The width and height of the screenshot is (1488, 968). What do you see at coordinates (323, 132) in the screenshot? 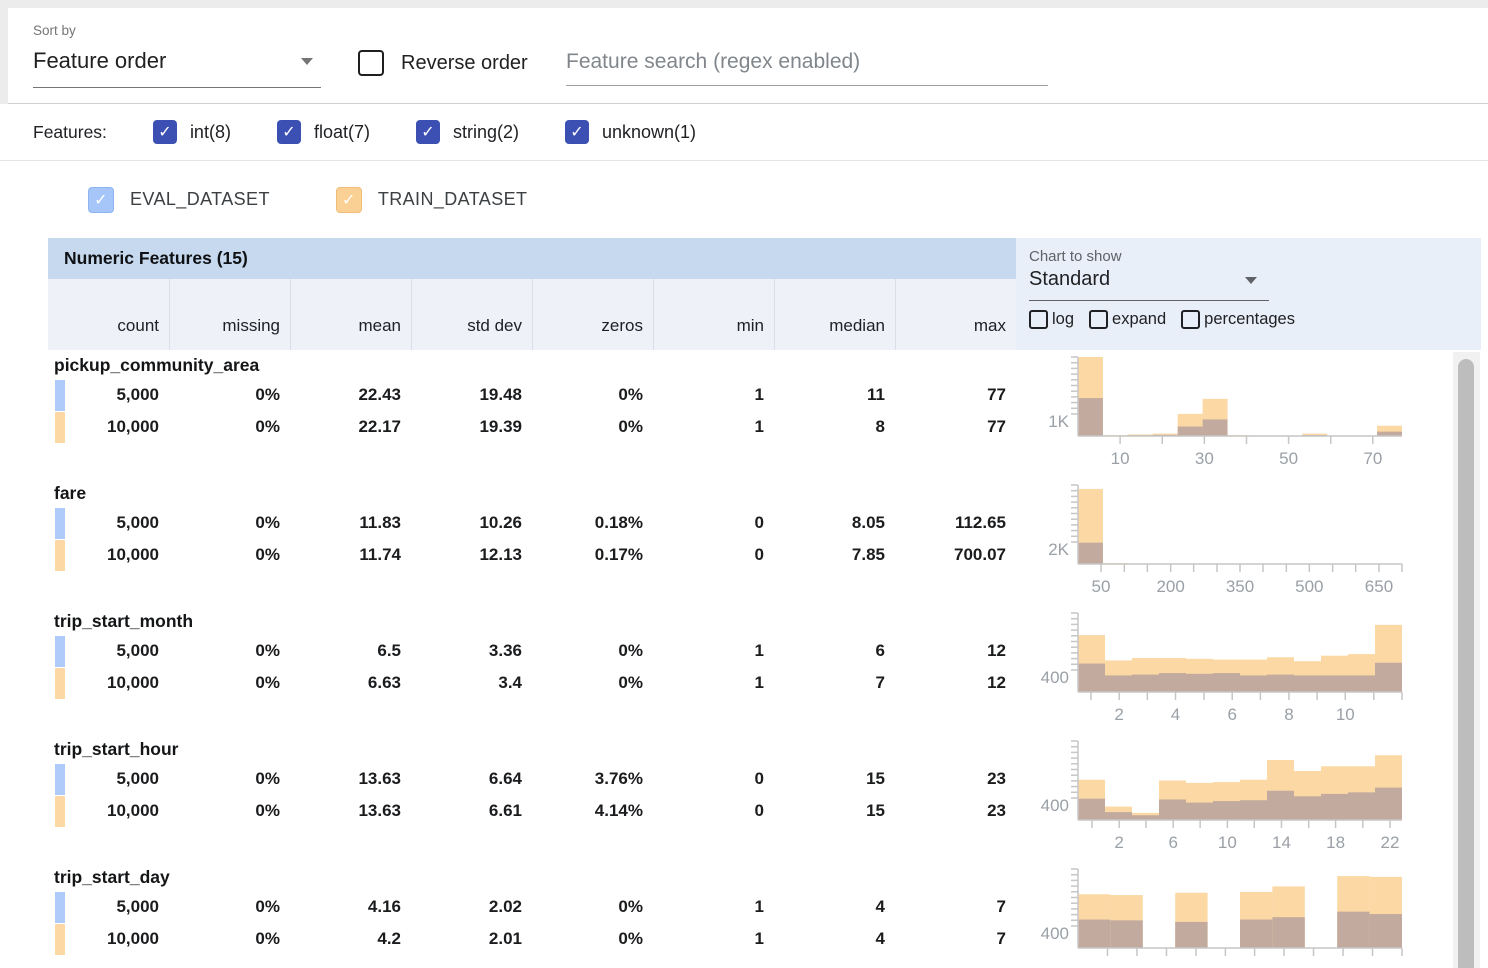
I see `type-filter-float: ✓ float(7)` at bounding box center [323, 132].